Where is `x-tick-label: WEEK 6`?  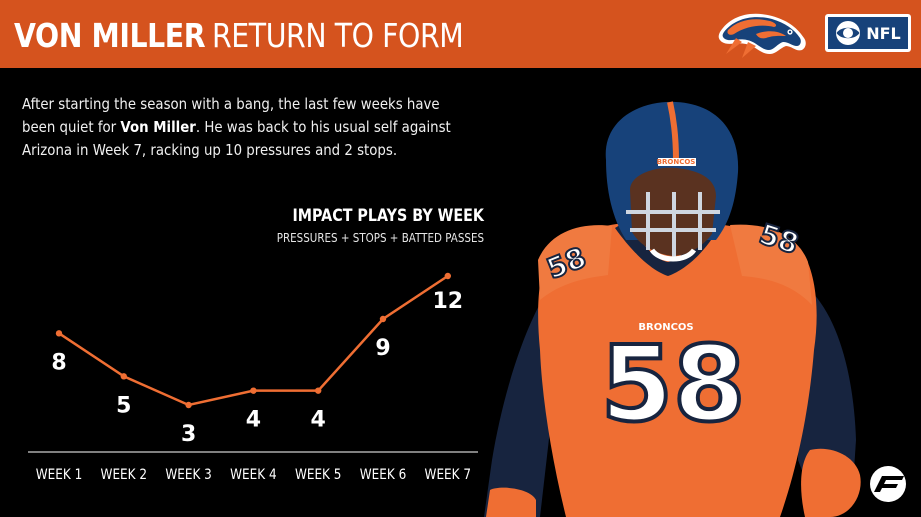 x-tick-label: WEEK 6 is located at coordinates (383, 475).